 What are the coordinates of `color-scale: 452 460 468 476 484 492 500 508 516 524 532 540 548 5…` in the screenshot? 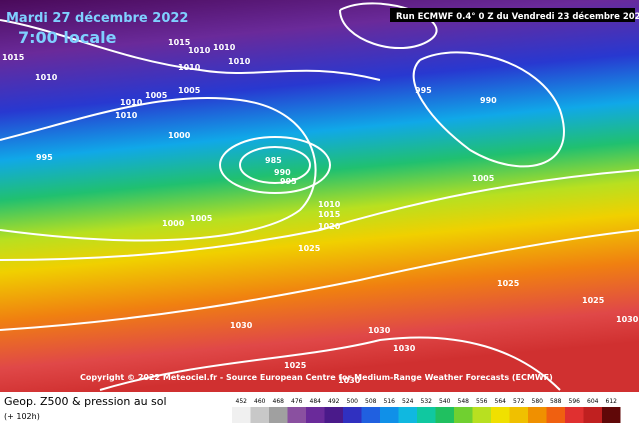 It's located at (426, 410).